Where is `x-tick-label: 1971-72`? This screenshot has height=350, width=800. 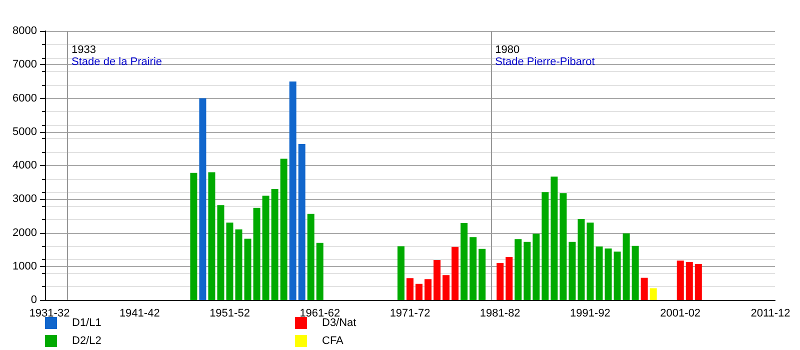
x-tick-label: 1971-72 is located at coordinates (410, 314).